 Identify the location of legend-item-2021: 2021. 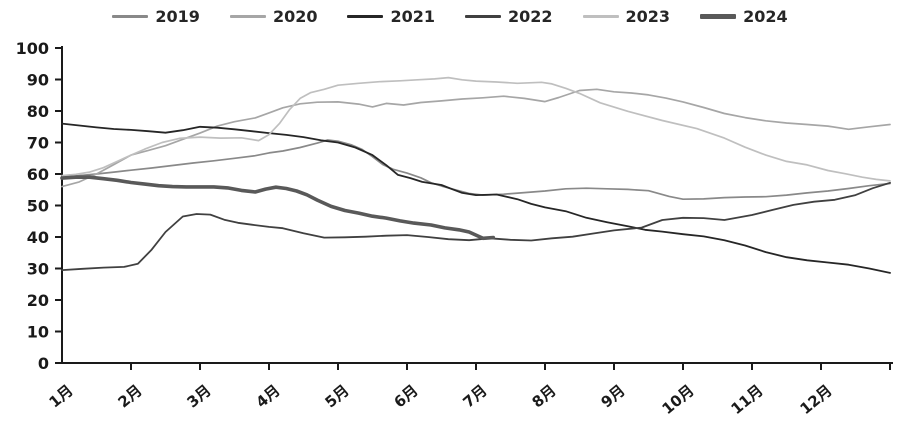
(391, 16).